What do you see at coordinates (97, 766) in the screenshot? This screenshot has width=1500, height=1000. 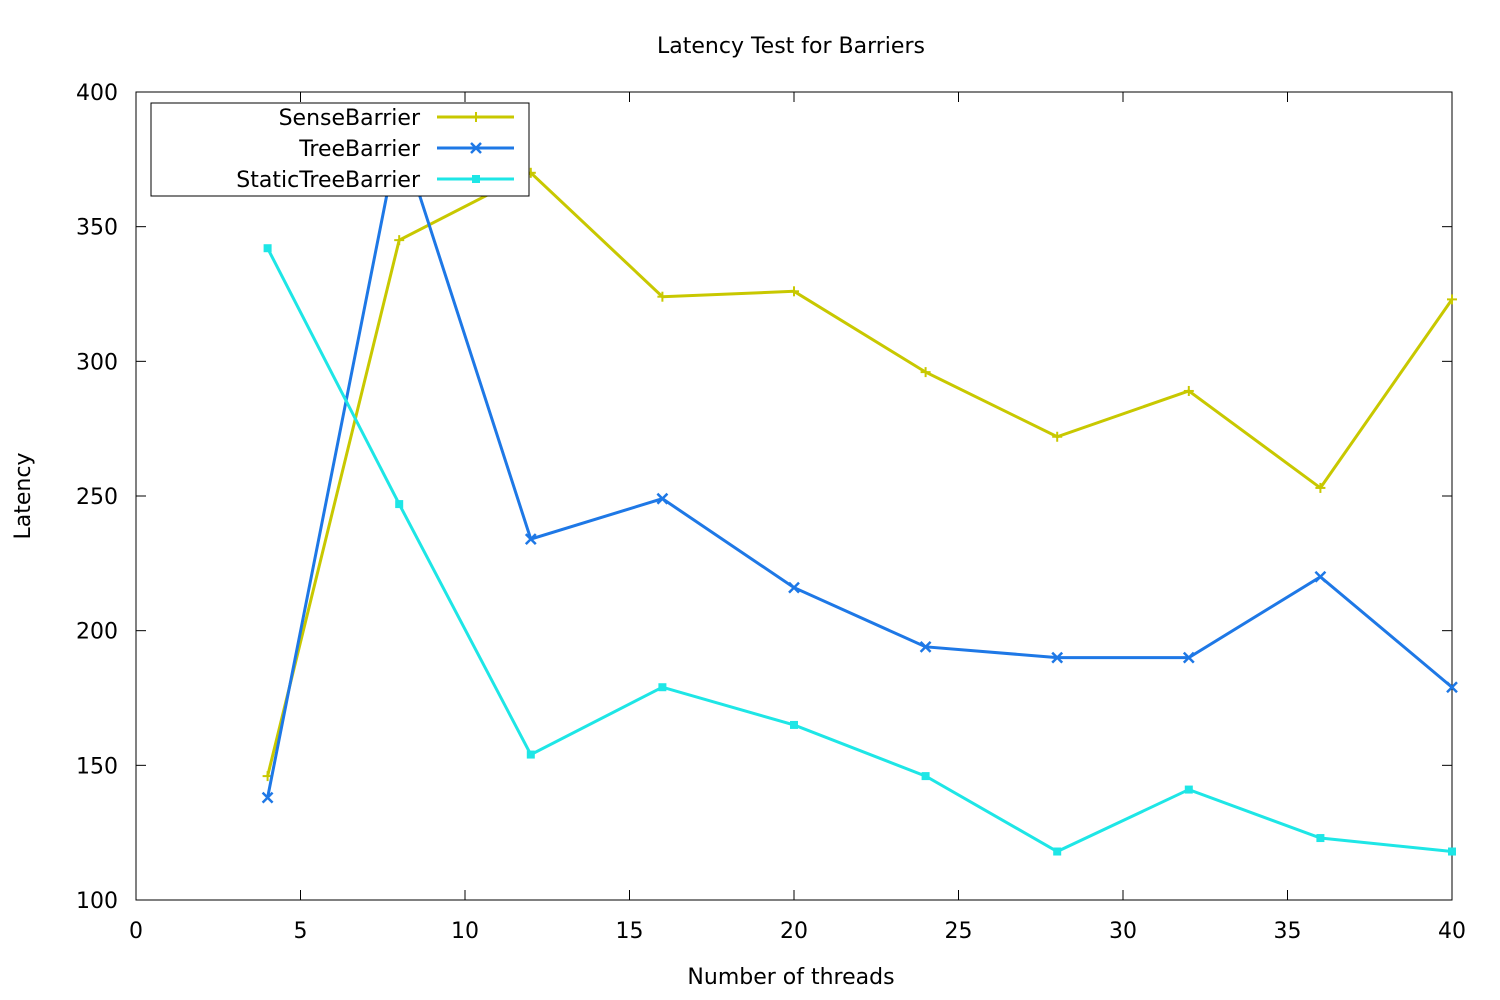 I see `y-tick-label: 150` at bounding box center [97, 766].